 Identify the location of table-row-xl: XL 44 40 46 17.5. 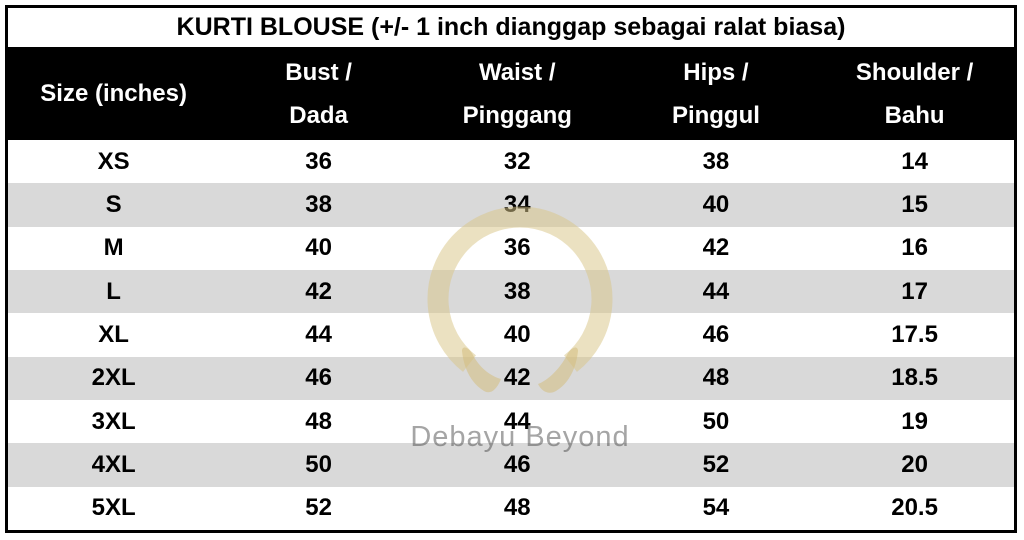
(511, 334).